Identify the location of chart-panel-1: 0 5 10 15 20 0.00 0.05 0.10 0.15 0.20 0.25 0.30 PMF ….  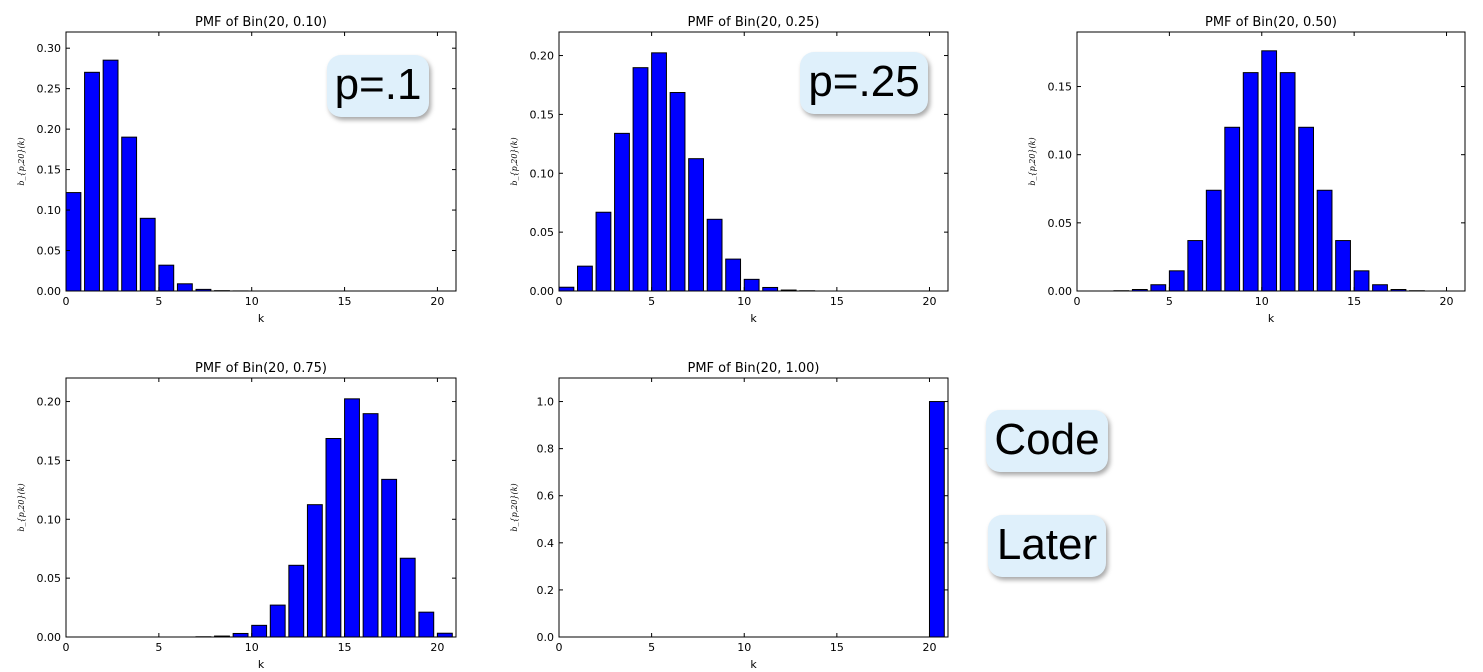
(237, 170).